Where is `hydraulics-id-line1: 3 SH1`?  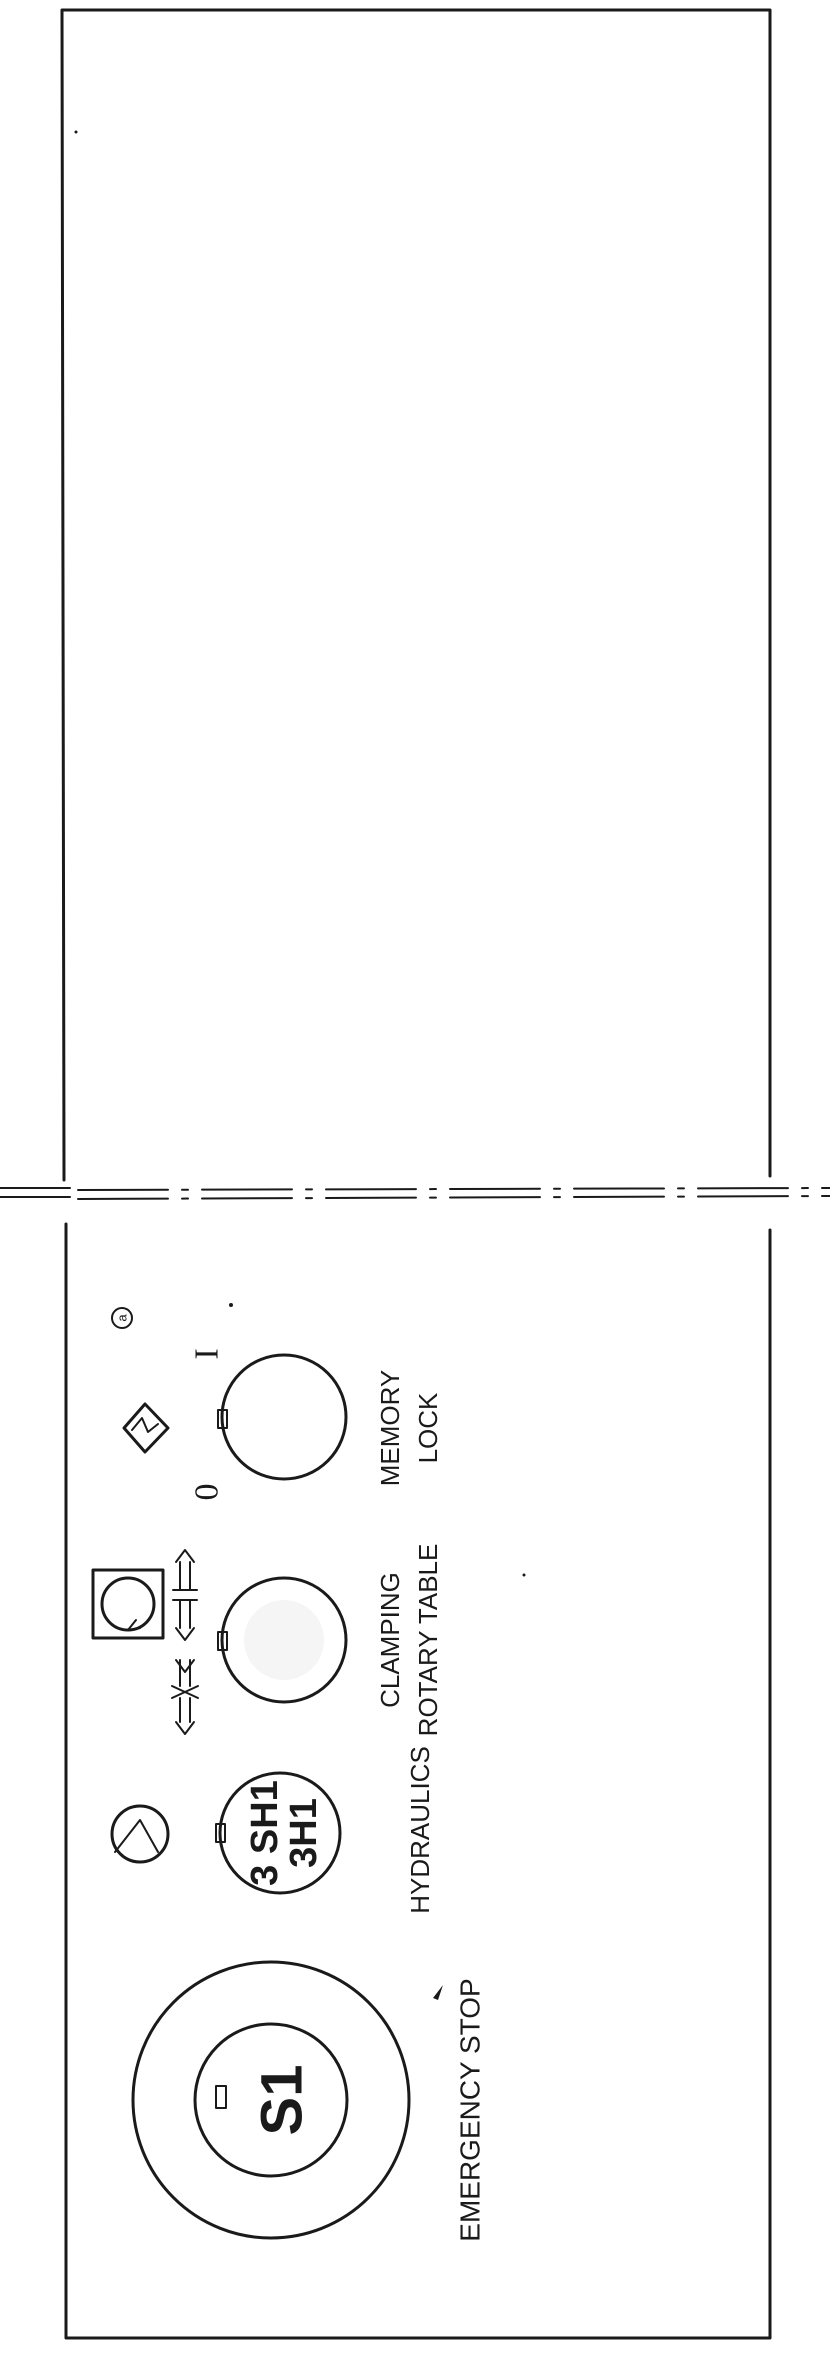 hydraulics-id-line1: 3 SH1 is located at coordinates (265, 1833).